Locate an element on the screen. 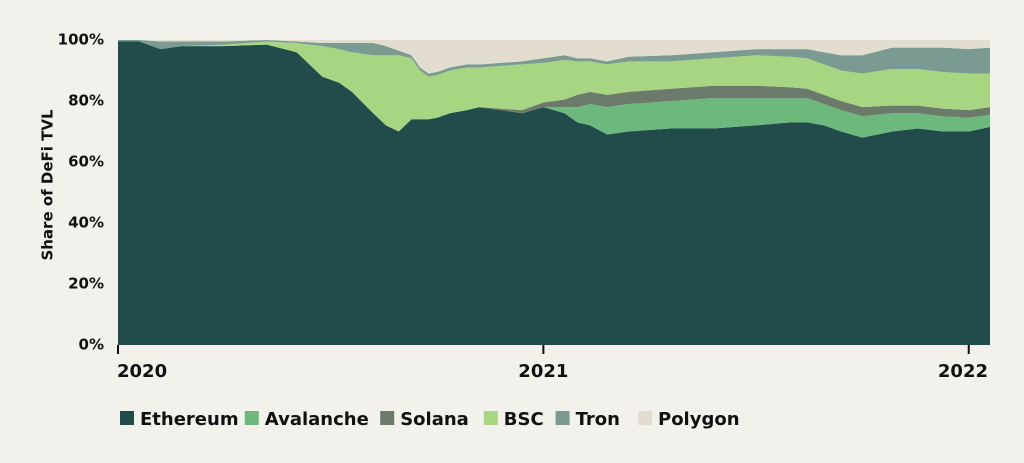  legend-swatch-avalanche is located at coordinates (251, 418).